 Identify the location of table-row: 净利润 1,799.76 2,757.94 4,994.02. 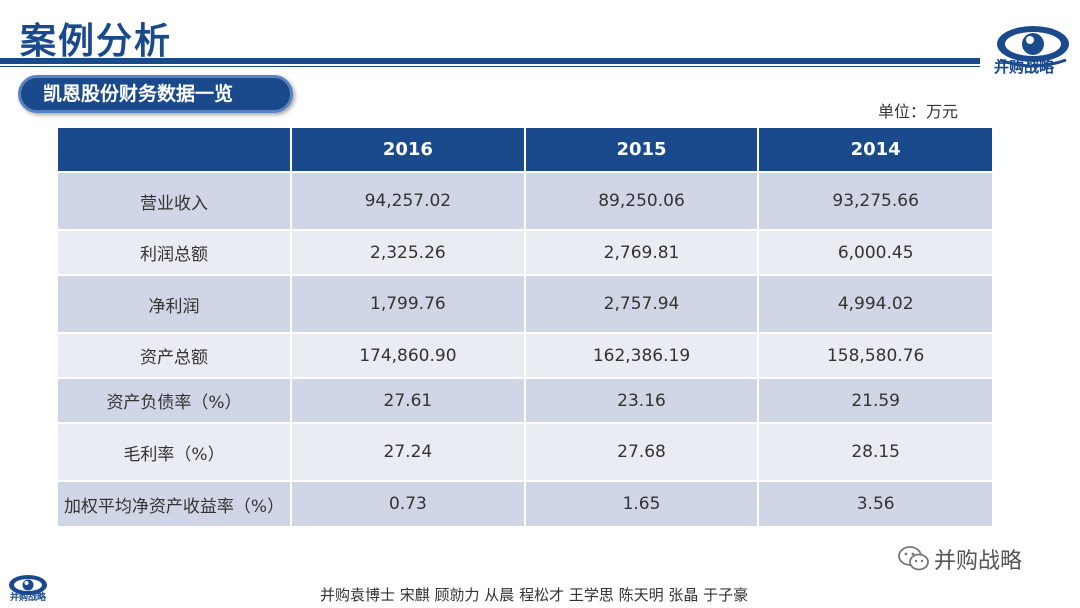
(525, 303).